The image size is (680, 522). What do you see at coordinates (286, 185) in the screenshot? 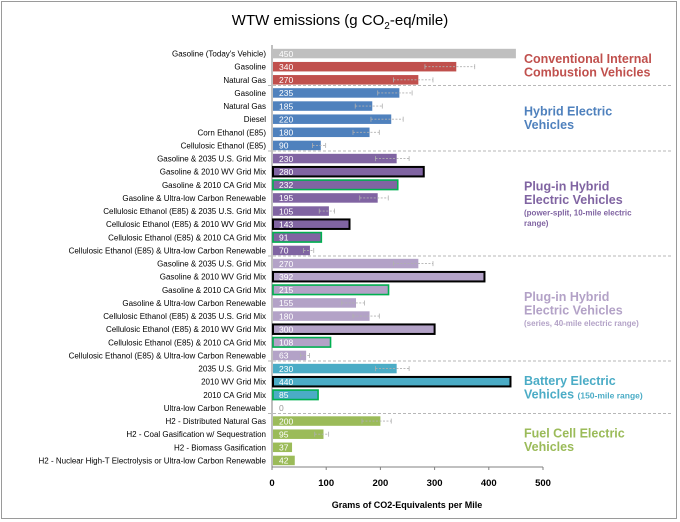
I see `value-label: 232` at bounding box center [286, 185].